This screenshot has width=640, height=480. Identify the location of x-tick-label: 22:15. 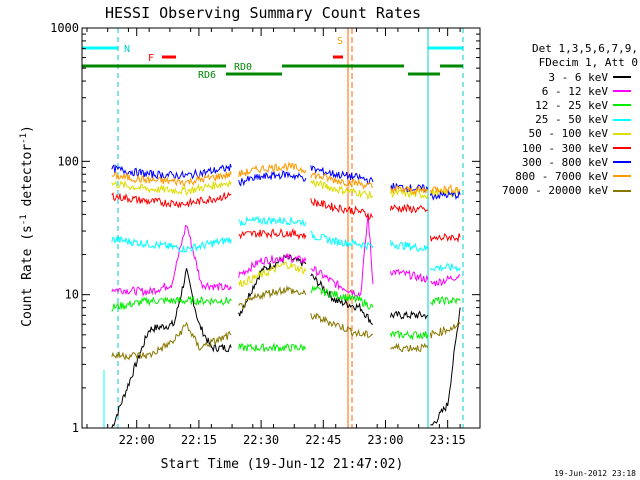
(199, 440).